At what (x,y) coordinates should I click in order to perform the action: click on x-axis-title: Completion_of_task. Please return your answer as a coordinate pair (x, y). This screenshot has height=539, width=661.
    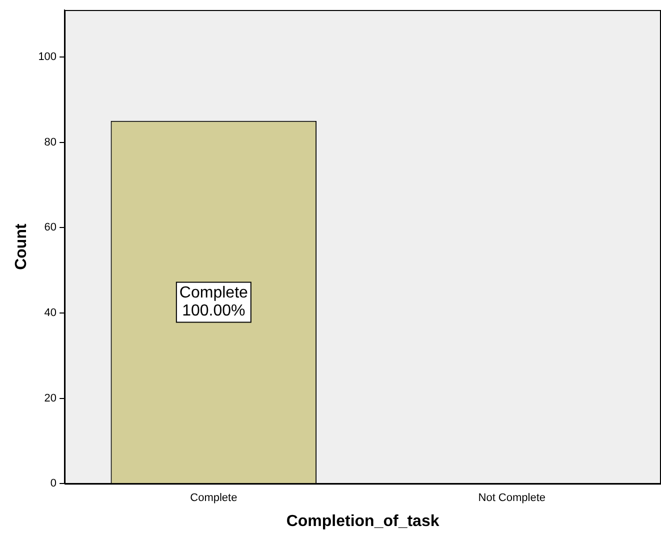
    Looking at the image, I should click on (363, 521).